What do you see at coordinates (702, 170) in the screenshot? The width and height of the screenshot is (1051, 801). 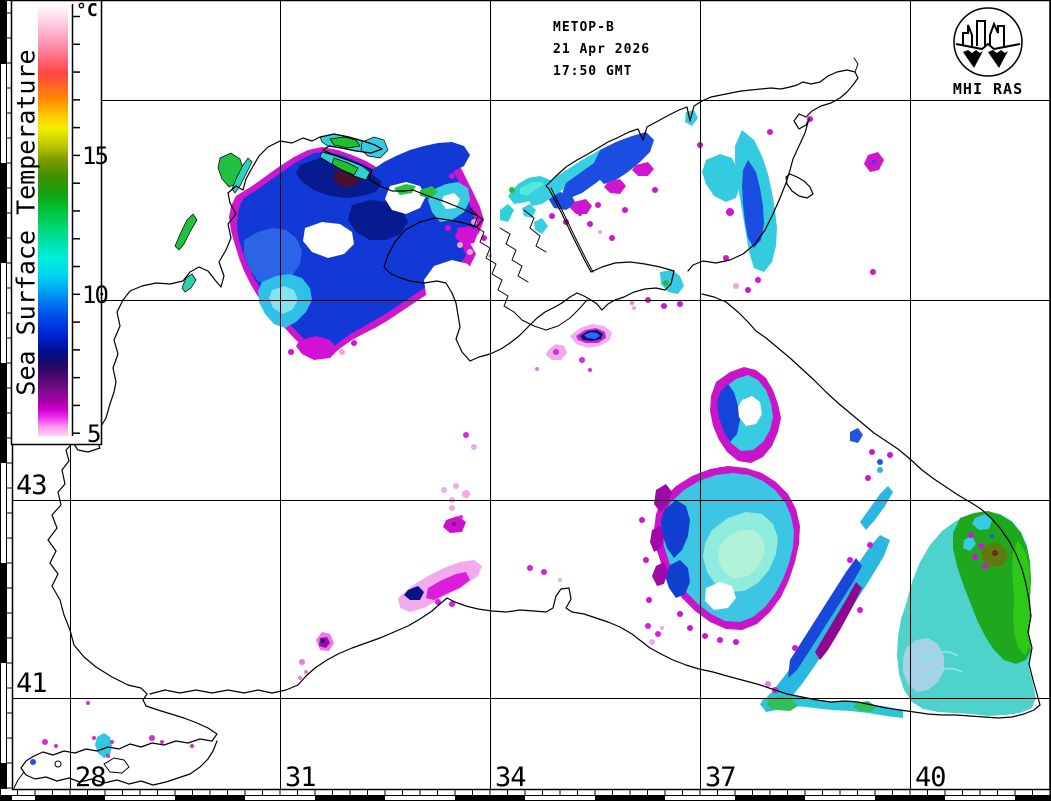 I see `coastline-azov-north` at bounding box center [702, 170].